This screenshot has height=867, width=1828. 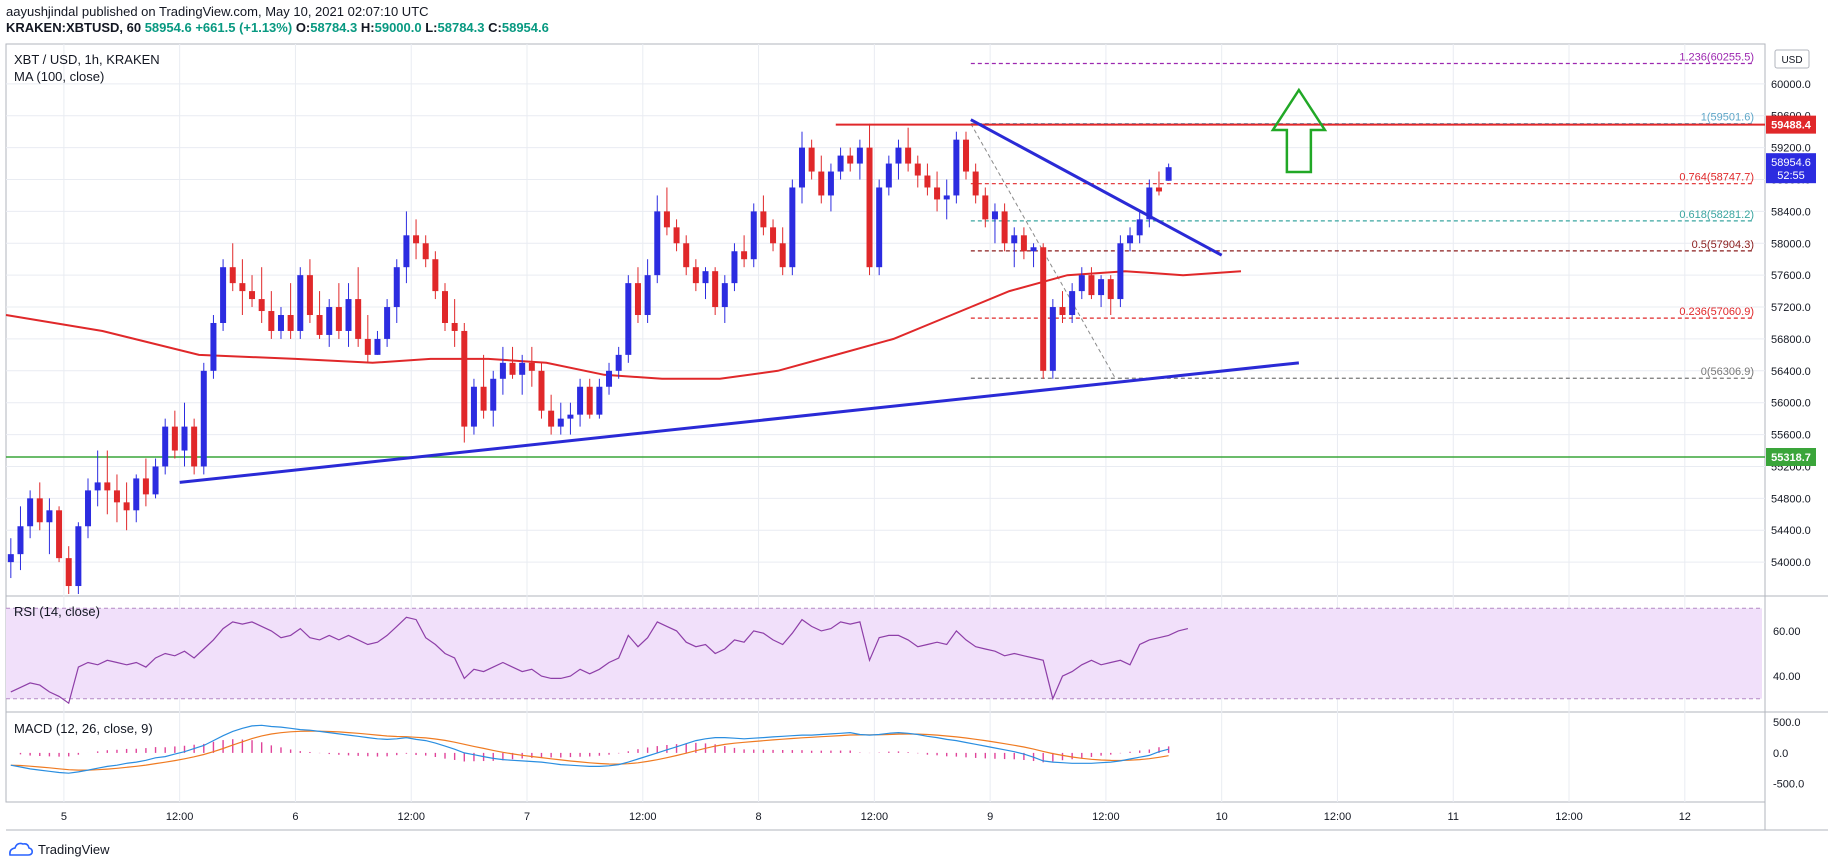 I want to click on y-tick-label: 59200.0, so click(x=1791, y=149).